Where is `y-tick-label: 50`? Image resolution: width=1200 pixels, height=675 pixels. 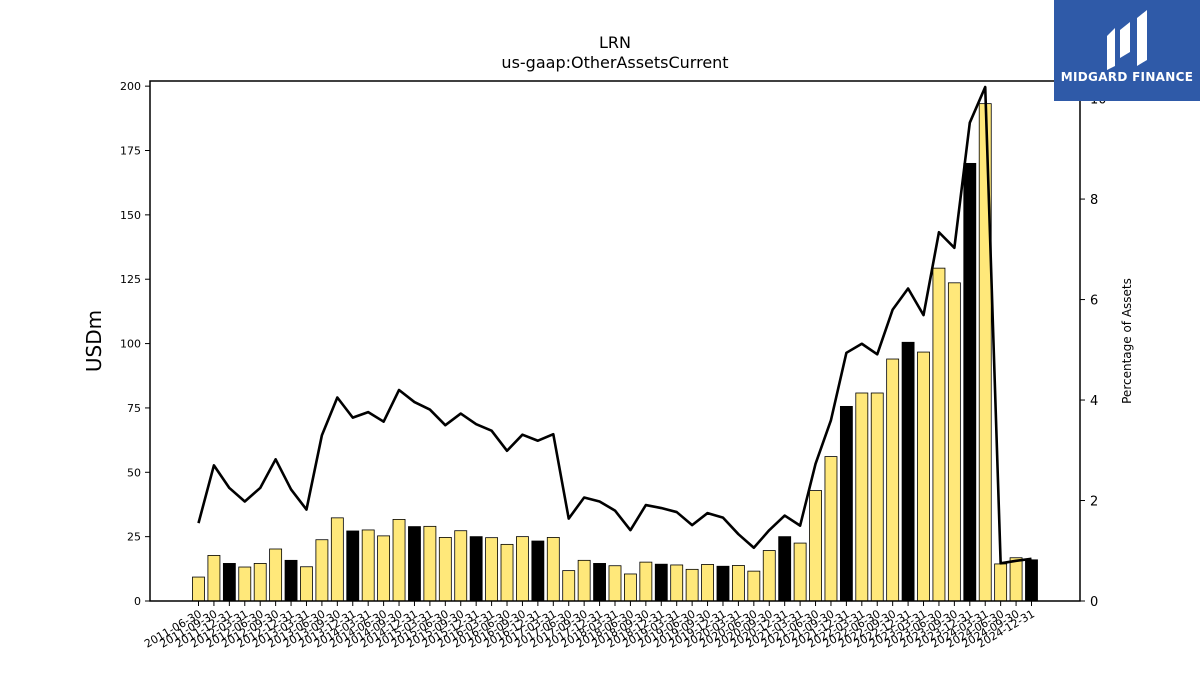
y-tick-label: 50 is located at coordinates (134, 472).